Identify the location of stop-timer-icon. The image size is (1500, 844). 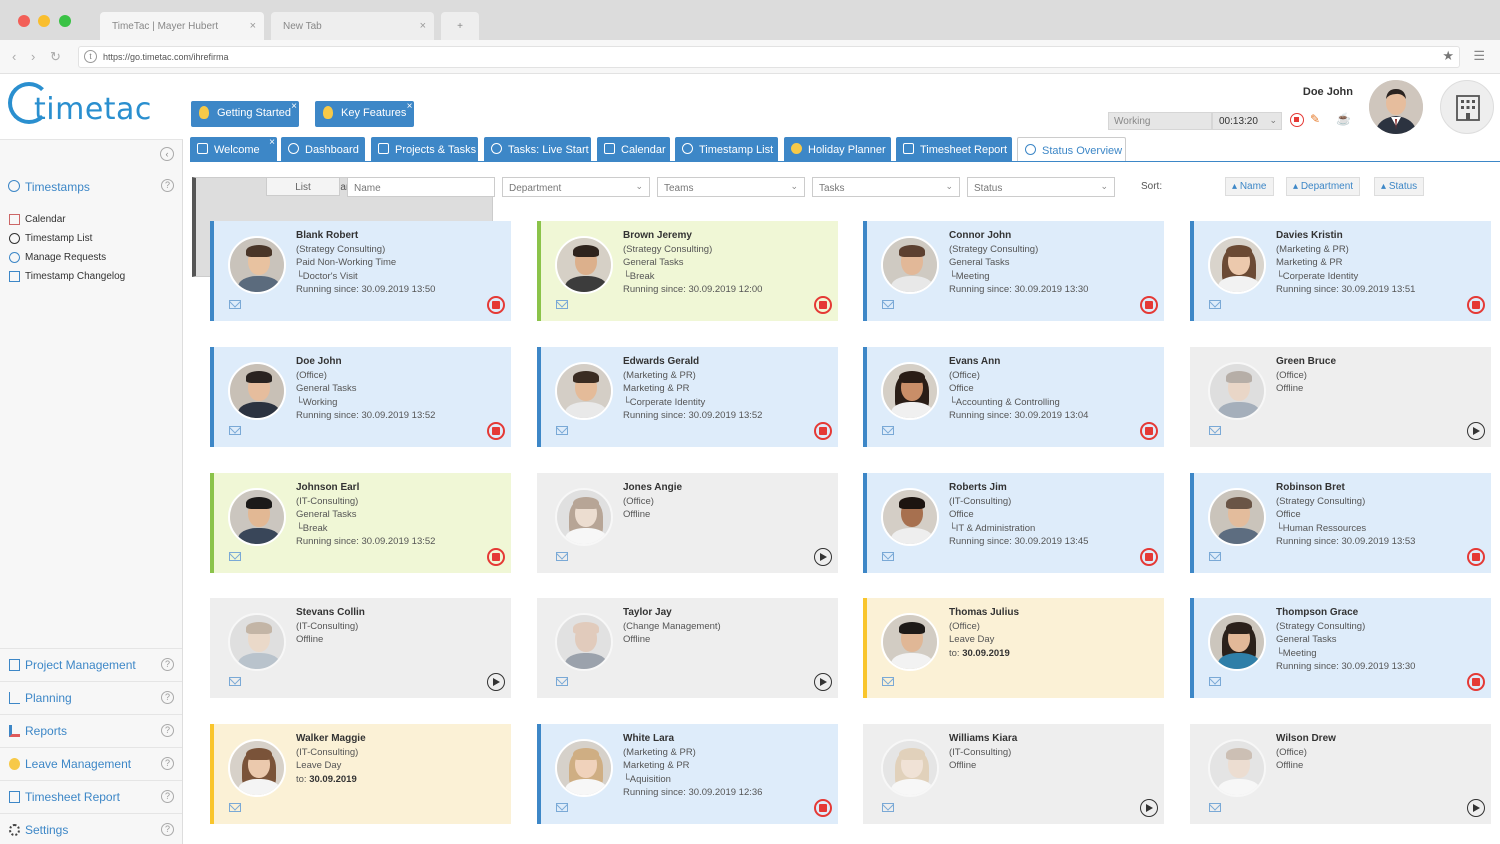
(1297, 120).